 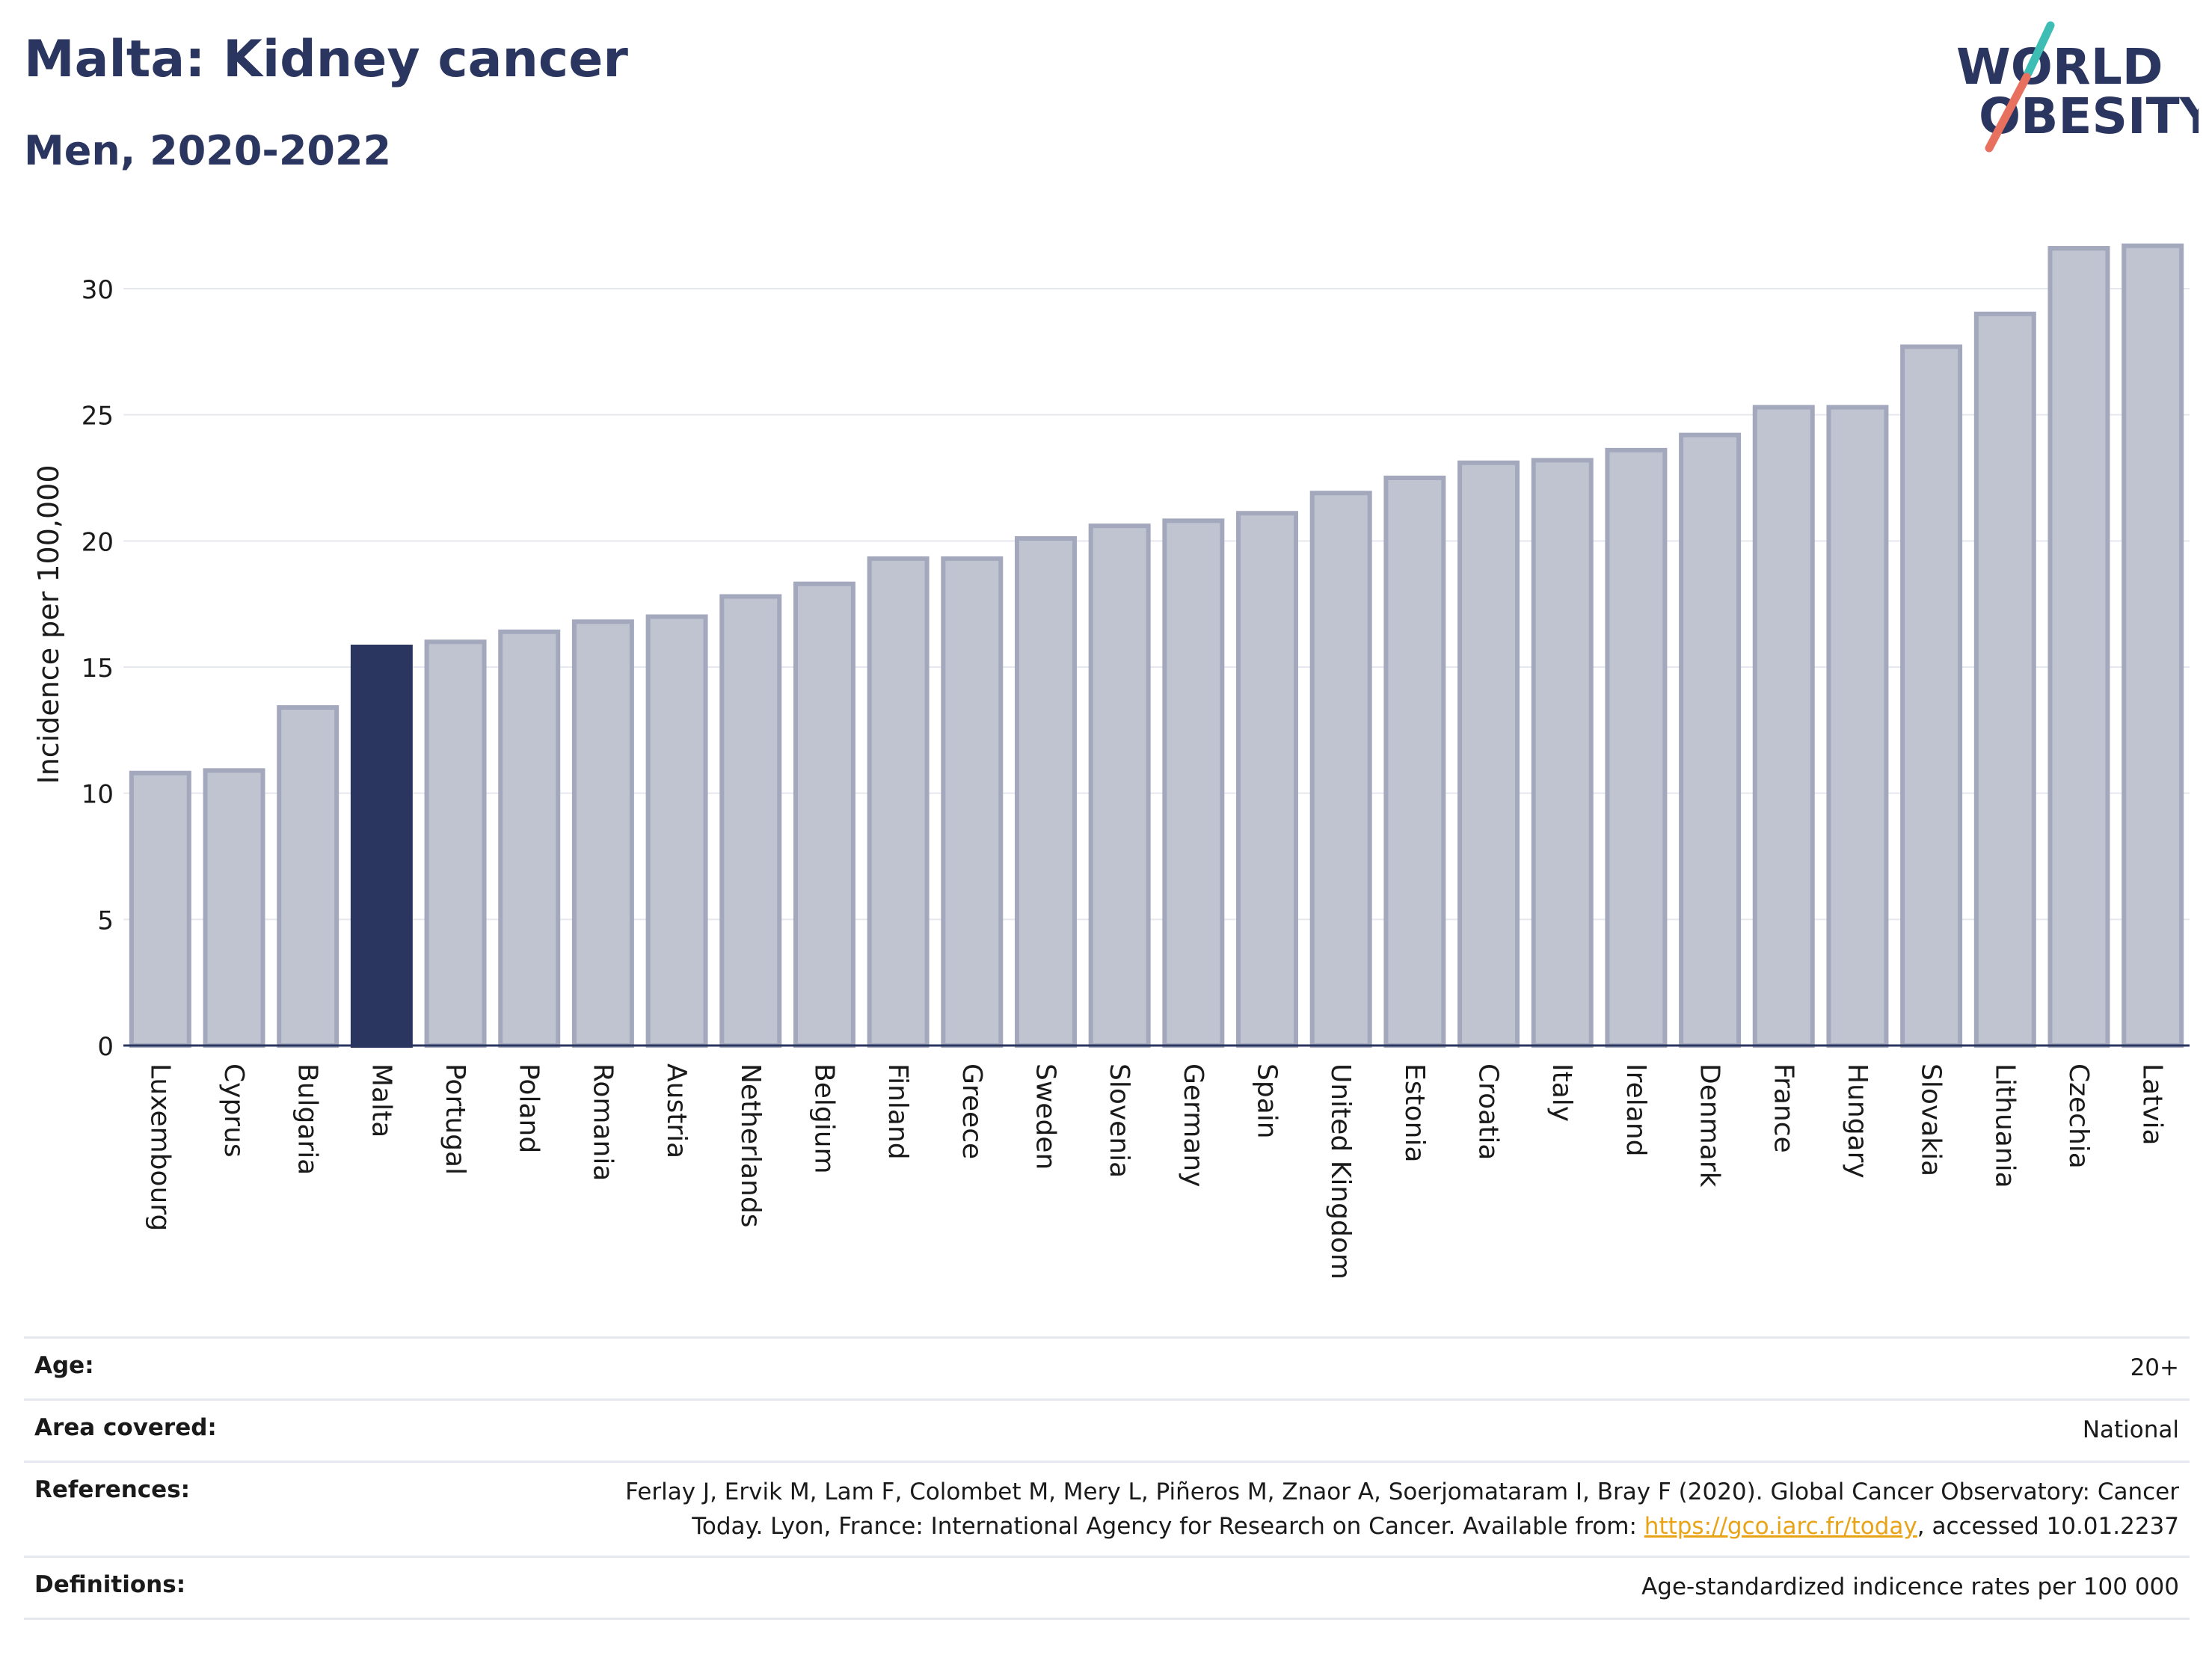 What do you see at coordinates (2008, 113) in the screenshot?
I see `logo-coral-stroke` at bounding box center [2008, 113].